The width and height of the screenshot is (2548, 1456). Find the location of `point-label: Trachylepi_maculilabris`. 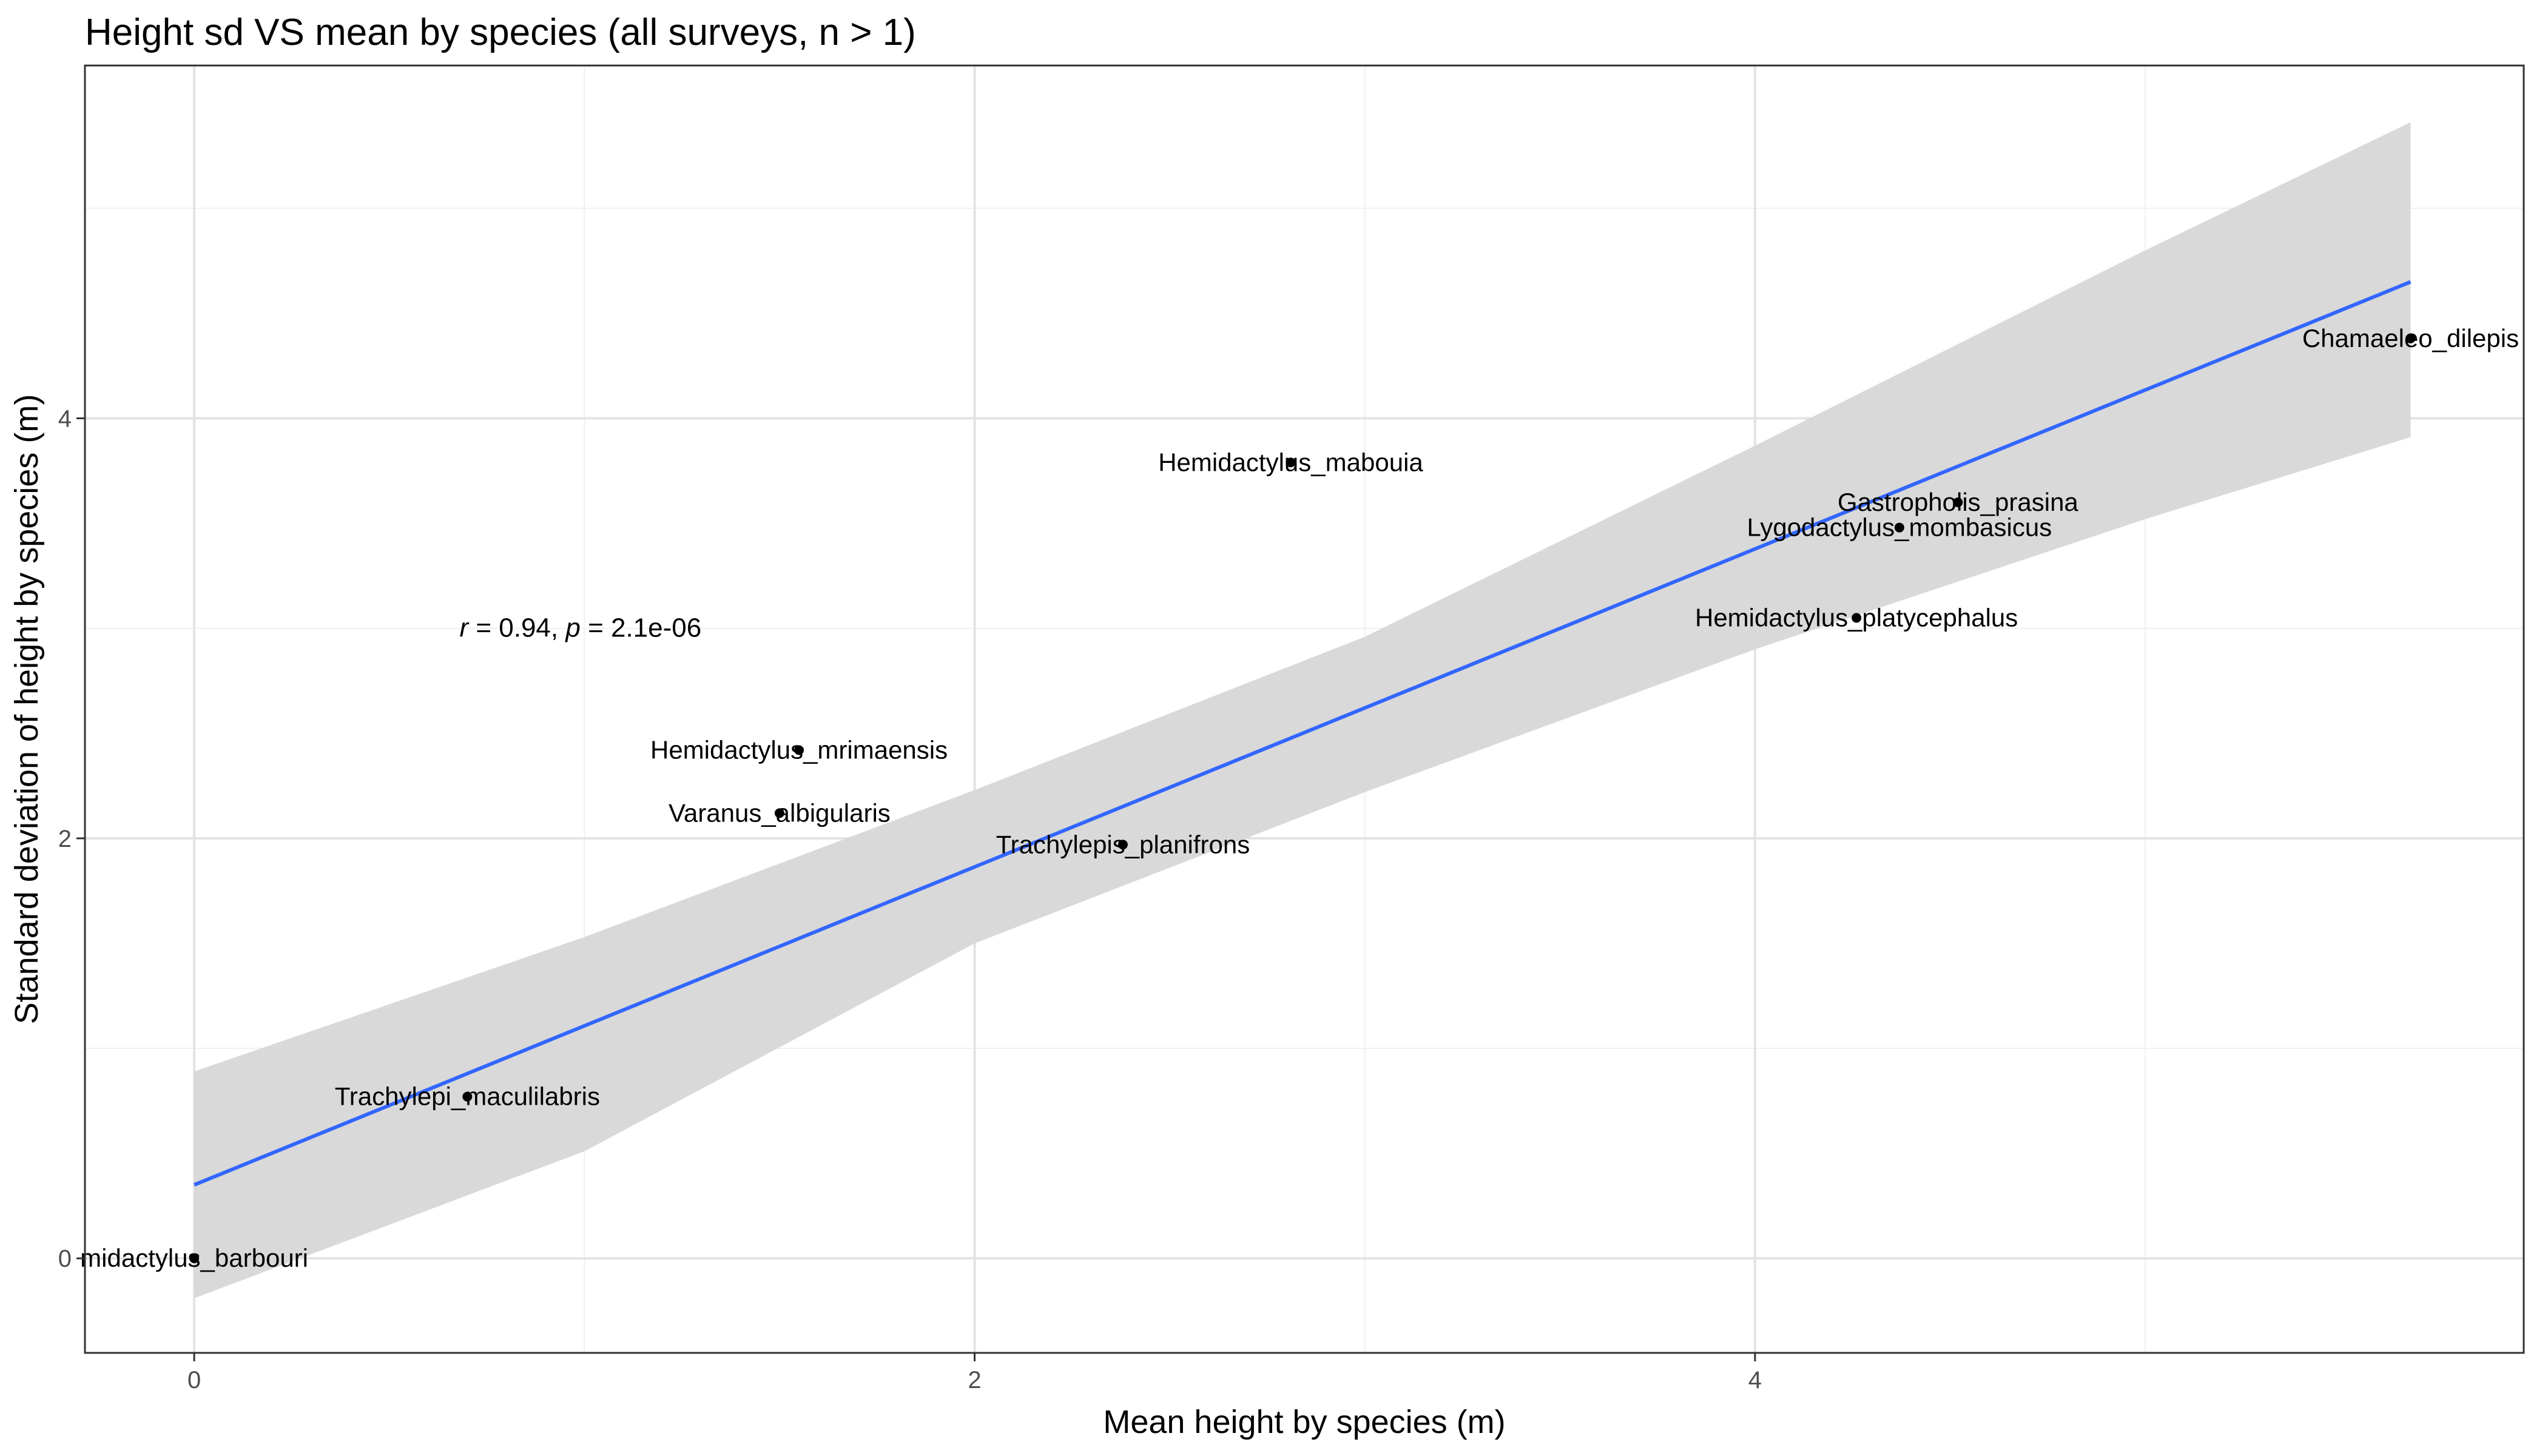

point-label: Trachylepi_maculilabris is located at coordinates (467, 1096).